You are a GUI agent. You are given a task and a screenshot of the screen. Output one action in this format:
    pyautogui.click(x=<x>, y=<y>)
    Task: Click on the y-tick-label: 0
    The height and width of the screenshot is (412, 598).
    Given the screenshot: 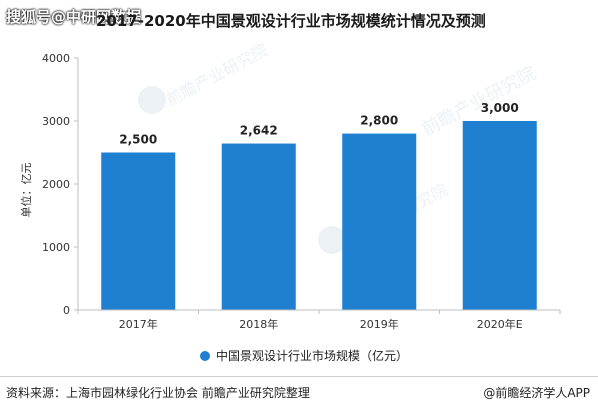 What is the action you would take?
    pyautogui.click(x=66, y=310)
    